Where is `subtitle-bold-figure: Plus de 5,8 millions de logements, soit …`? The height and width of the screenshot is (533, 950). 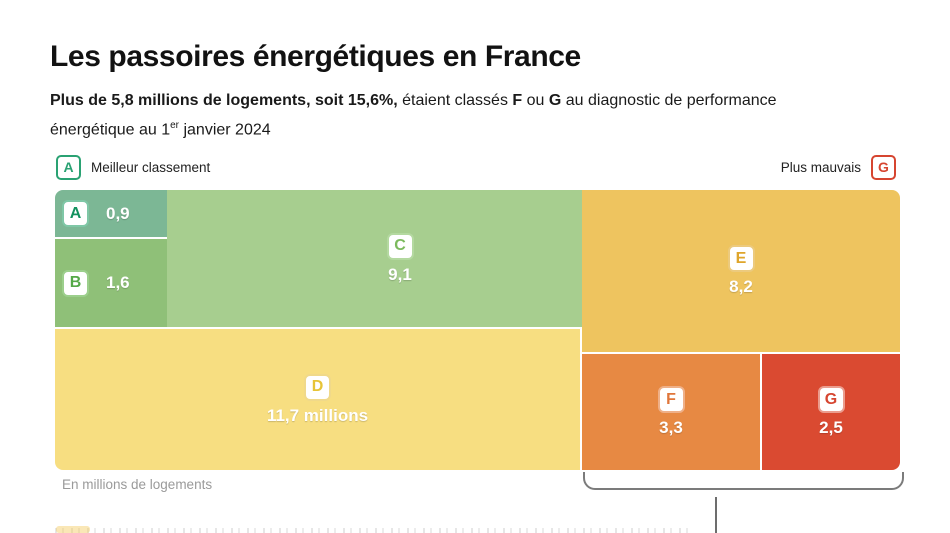 subtitle-bold-figure: Plus de 5,8 millions de logements, soit … is located at coordinates (224, 100).